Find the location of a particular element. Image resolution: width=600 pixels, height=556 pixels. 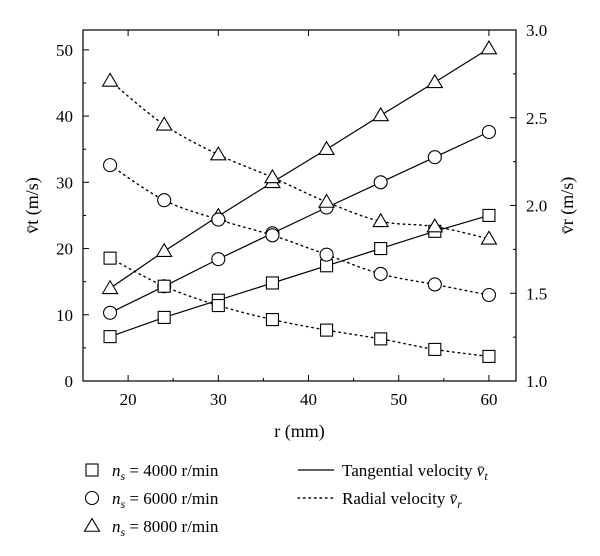

legend-marker-square is located at coordinates (92, 470).